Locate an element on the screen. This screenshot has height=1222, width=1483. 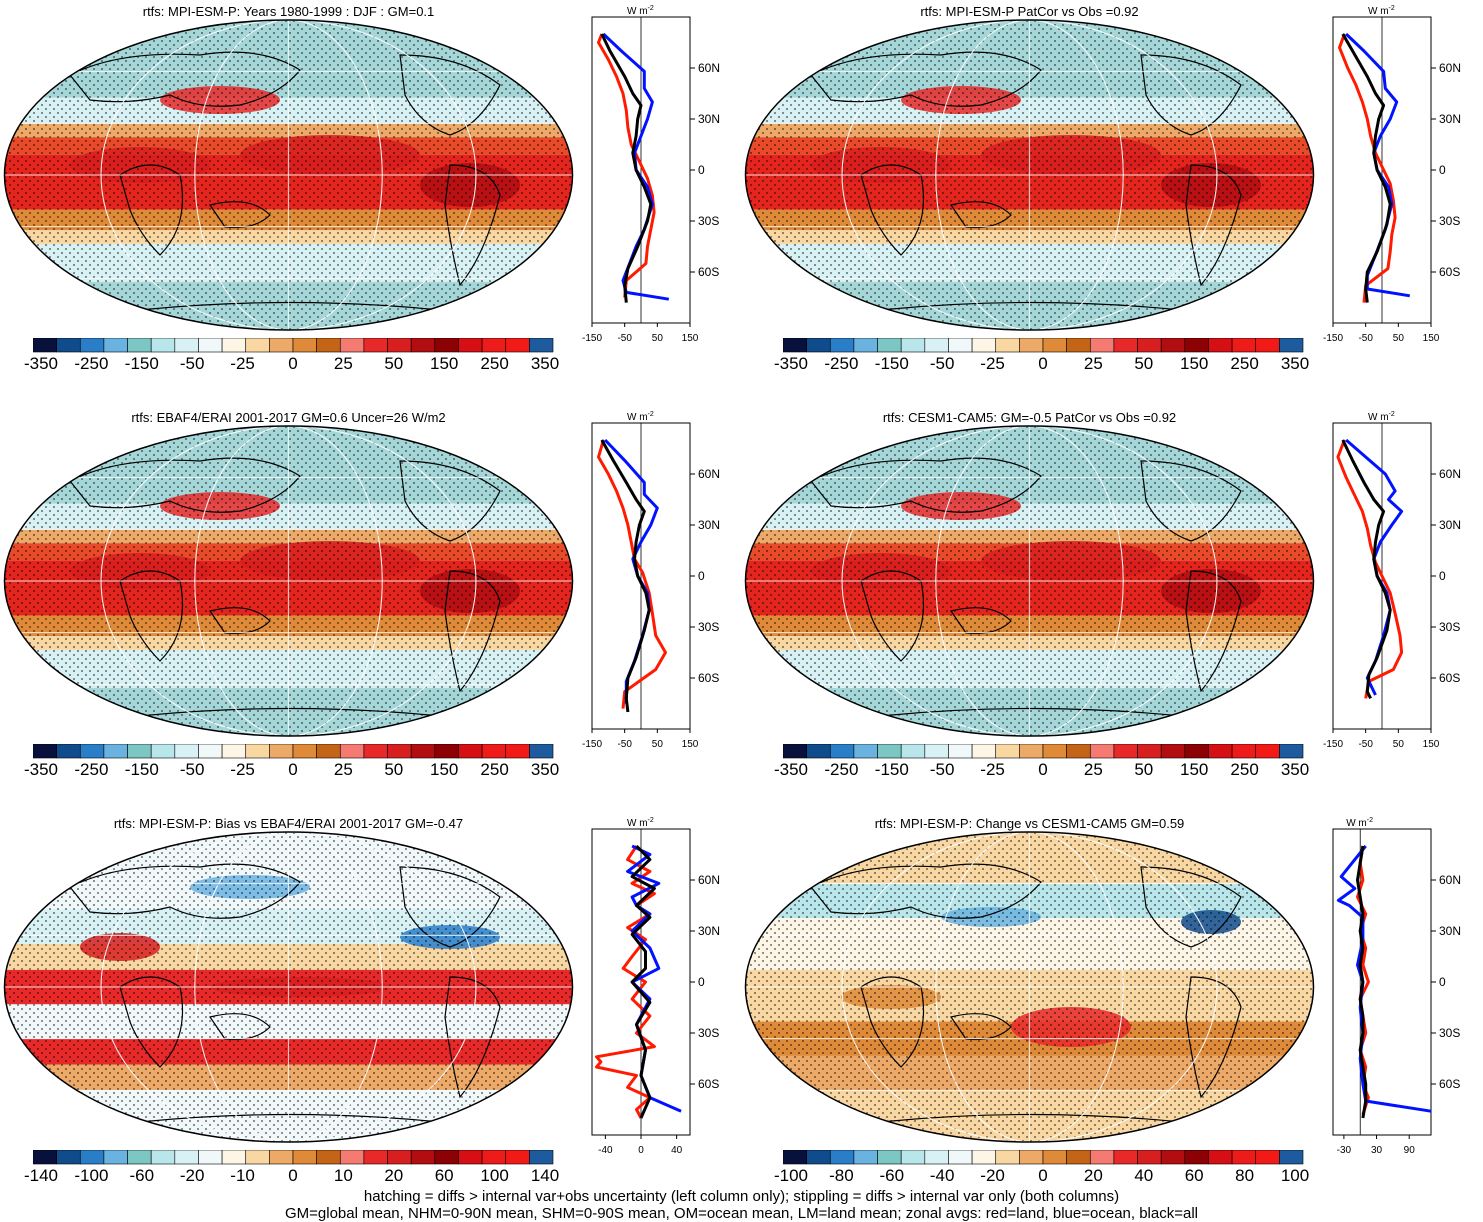
xtick-label: -50 is located at coordinates (1365, 338).